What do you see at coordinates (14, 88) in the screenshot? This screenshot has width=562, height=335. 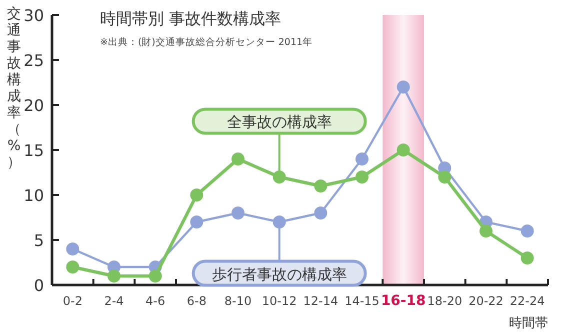 I see `text: 交通事故構成率（%）` at bounding box center [14, 88].